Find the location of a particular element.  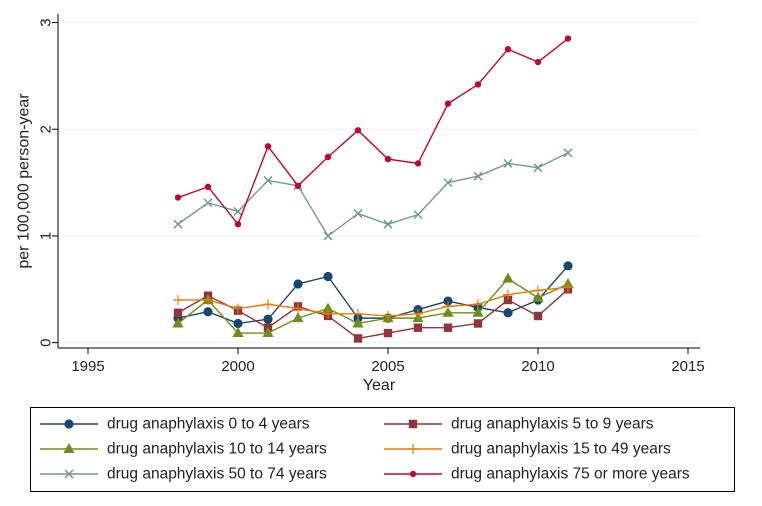

legend-item: drug anaphylaxis 15 to 49 years is located at coordinates (527, 449).